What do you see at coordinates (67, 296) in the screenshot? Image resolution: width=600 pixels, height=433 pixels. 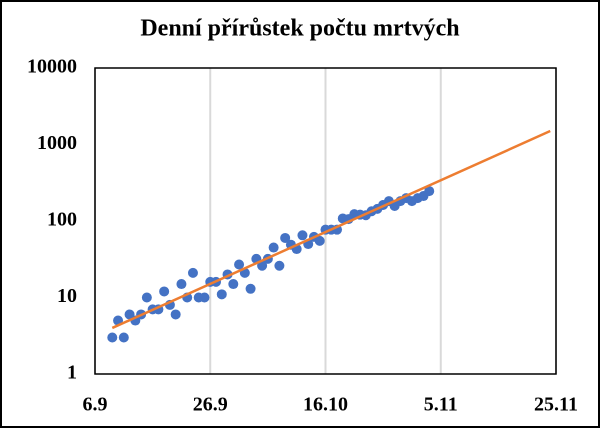 I see `y-tick-label: 10` at bounding box center [67, 296].